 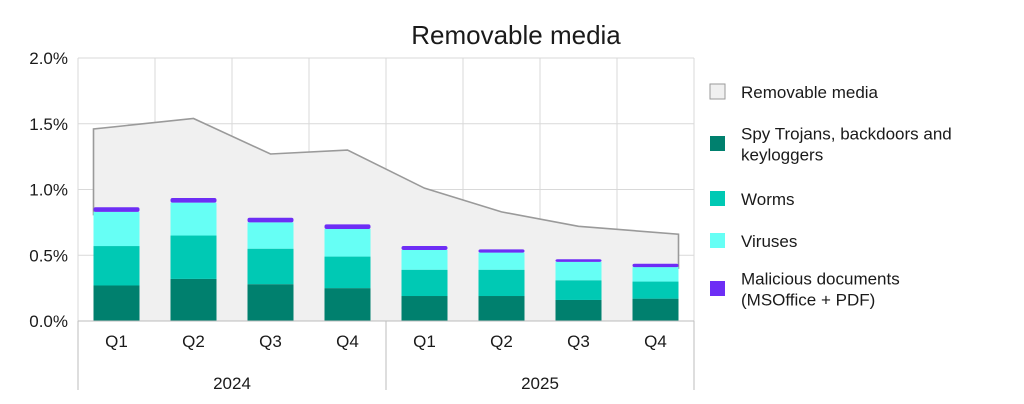 What do you see at coordinates (232, 383) in the screenshot?
I see `group-label: 2024` at bounding box center [232, 383].